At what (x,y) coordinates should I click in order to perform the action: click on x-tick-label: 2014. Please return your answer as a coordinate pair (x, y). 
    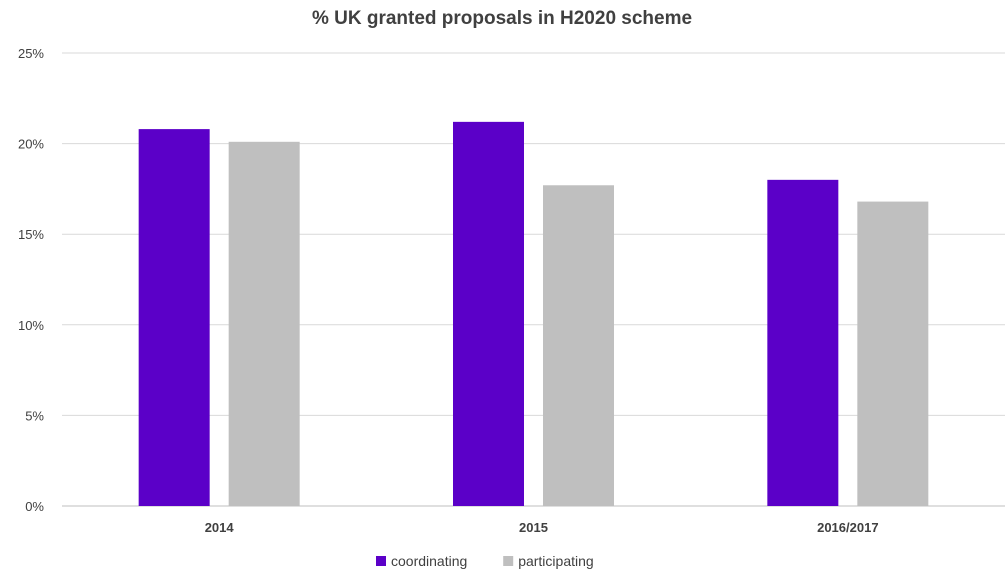
    Looking at the image, I should click on (220, 527).